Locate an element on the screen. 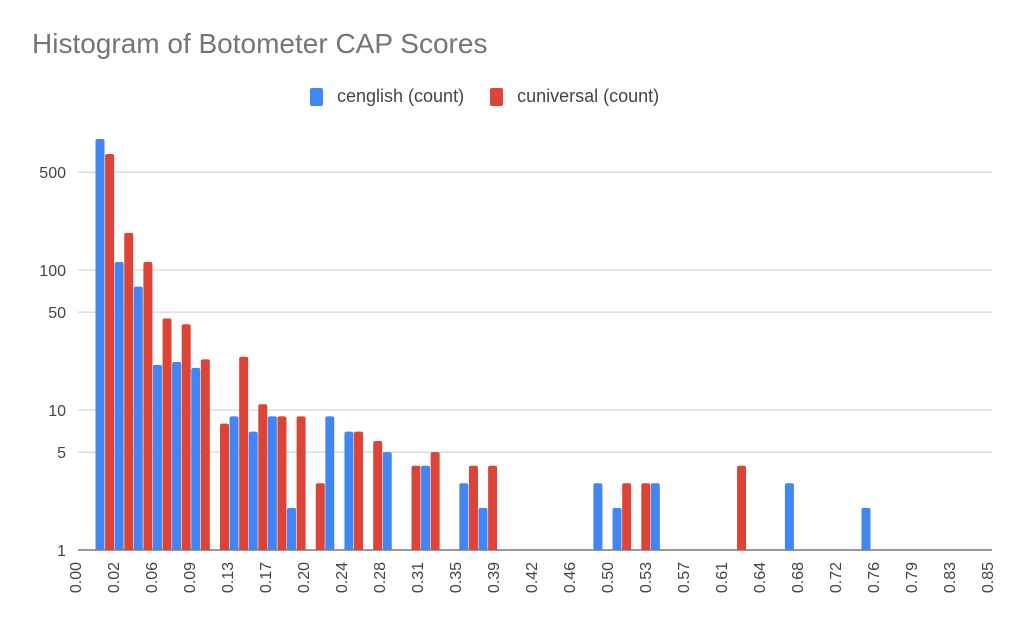 This screenshot has height=633, width=1024. x-tick-label: 0.06 is located at coordinates (152, 577).